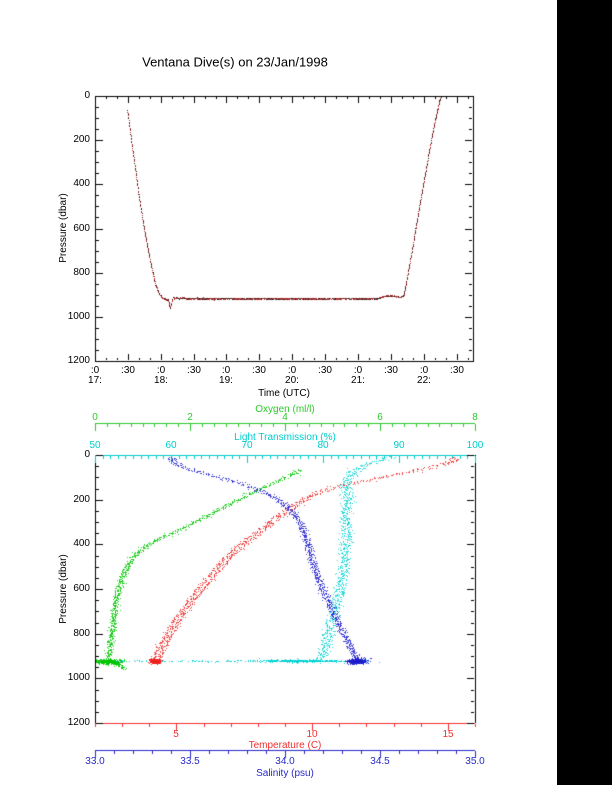  I want to click on tick-label: 18:, so click(161, 380).